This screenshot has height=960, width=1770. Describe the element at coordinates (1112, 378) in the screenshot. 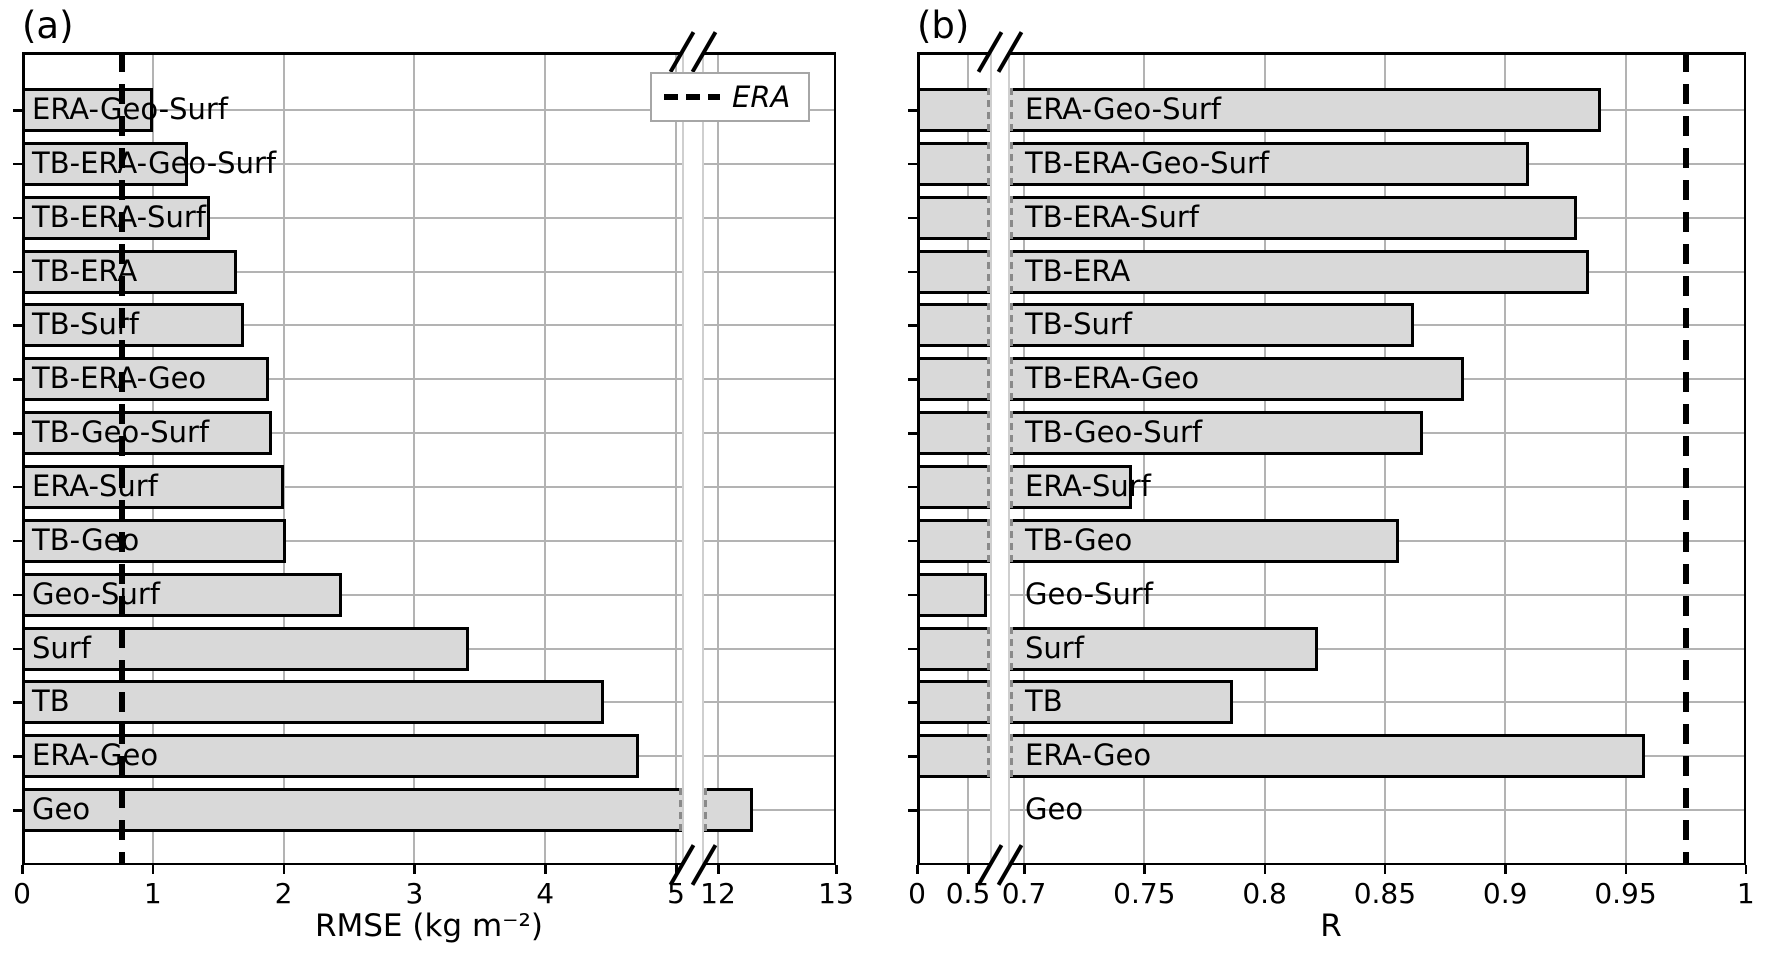

I see `category-label: TB-ERA-Geo` at that location.